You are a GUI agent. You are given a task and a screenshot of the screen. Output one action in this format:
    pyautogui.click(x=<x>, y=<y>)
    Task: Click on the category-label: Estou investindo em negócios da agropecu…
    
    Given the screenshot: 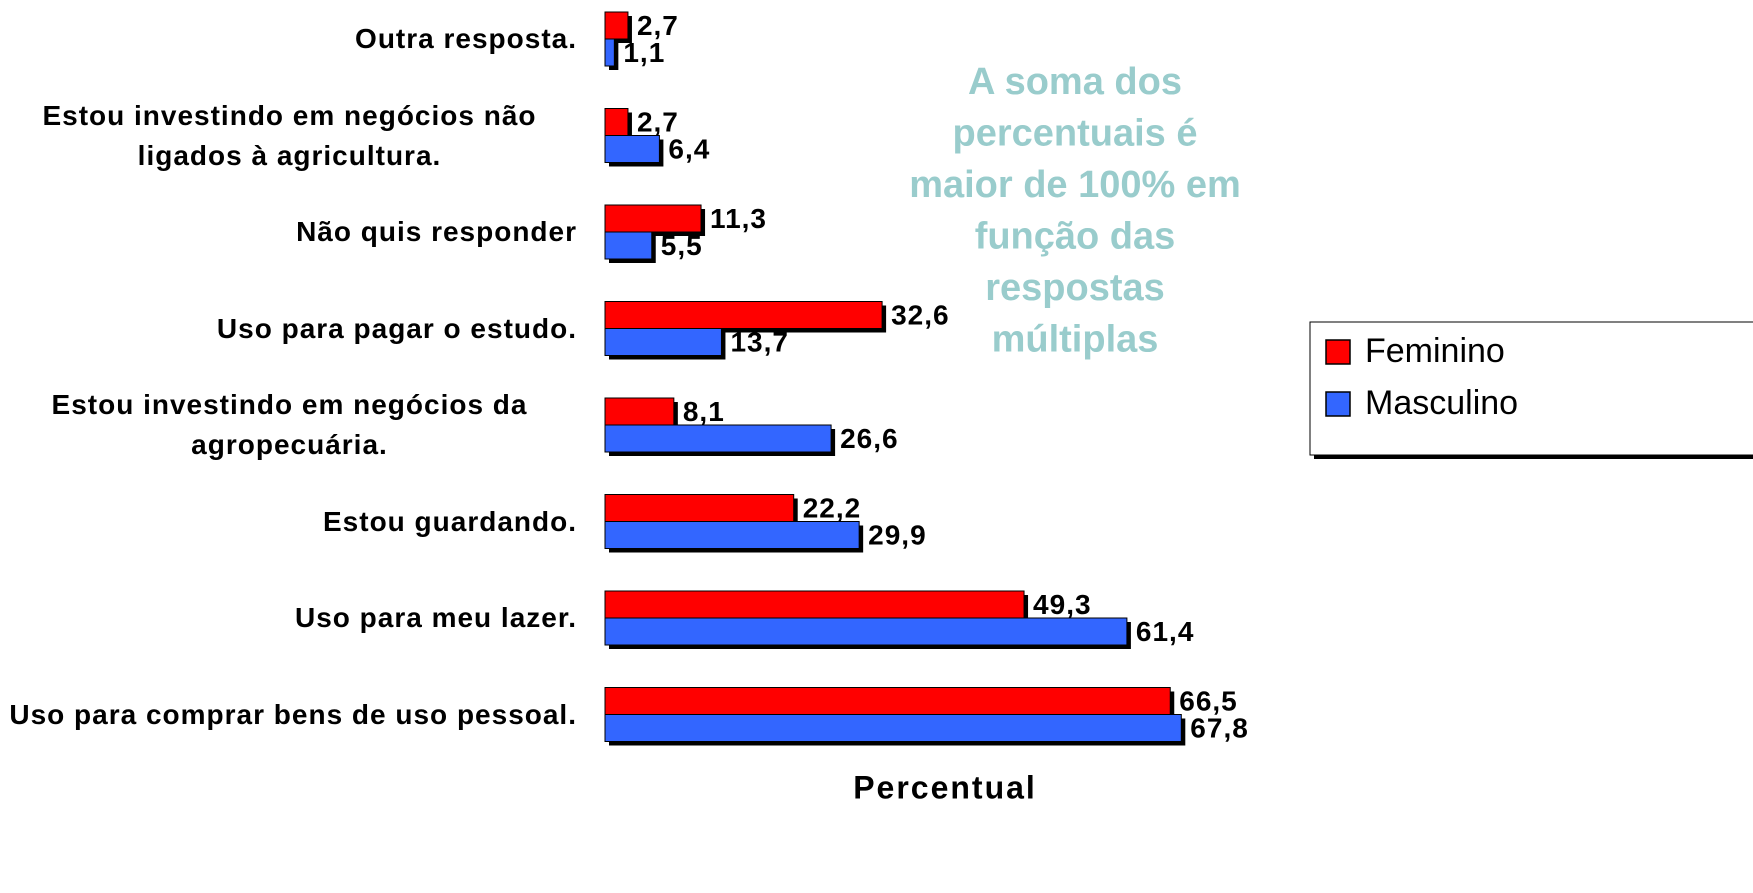 What is the action you would take?
    pyautogui.click(x=288, y=425)
    